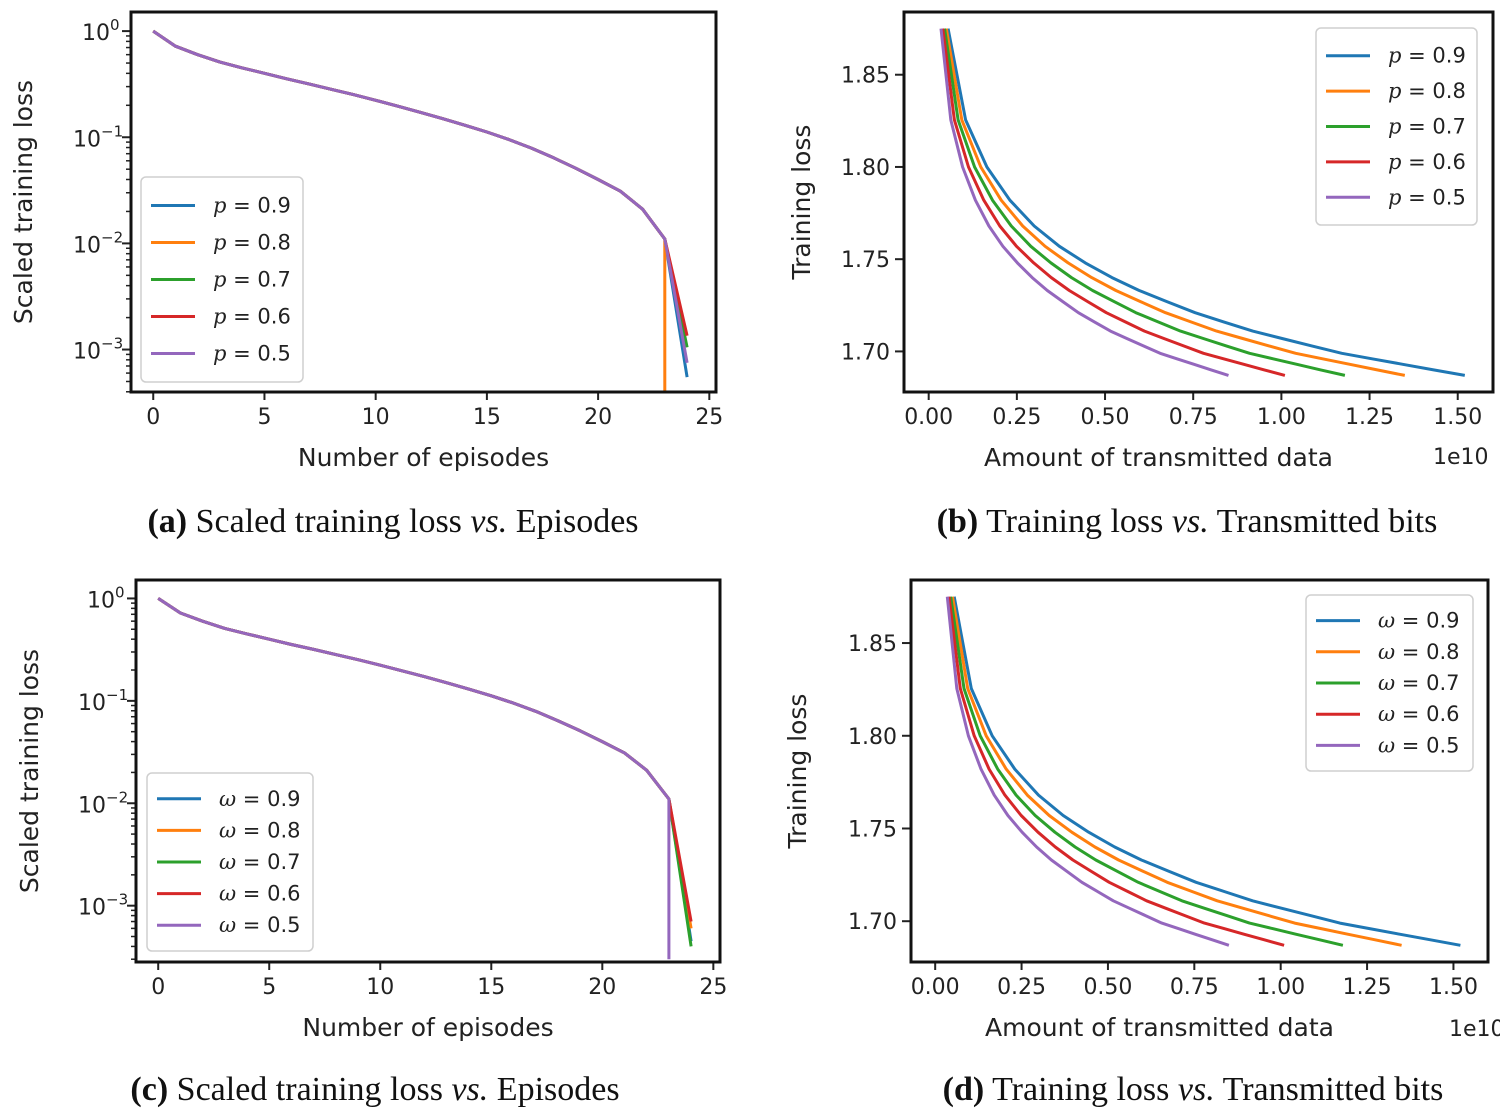  I want to click on caption-part1: Scaled training loss, so click(328, 521).